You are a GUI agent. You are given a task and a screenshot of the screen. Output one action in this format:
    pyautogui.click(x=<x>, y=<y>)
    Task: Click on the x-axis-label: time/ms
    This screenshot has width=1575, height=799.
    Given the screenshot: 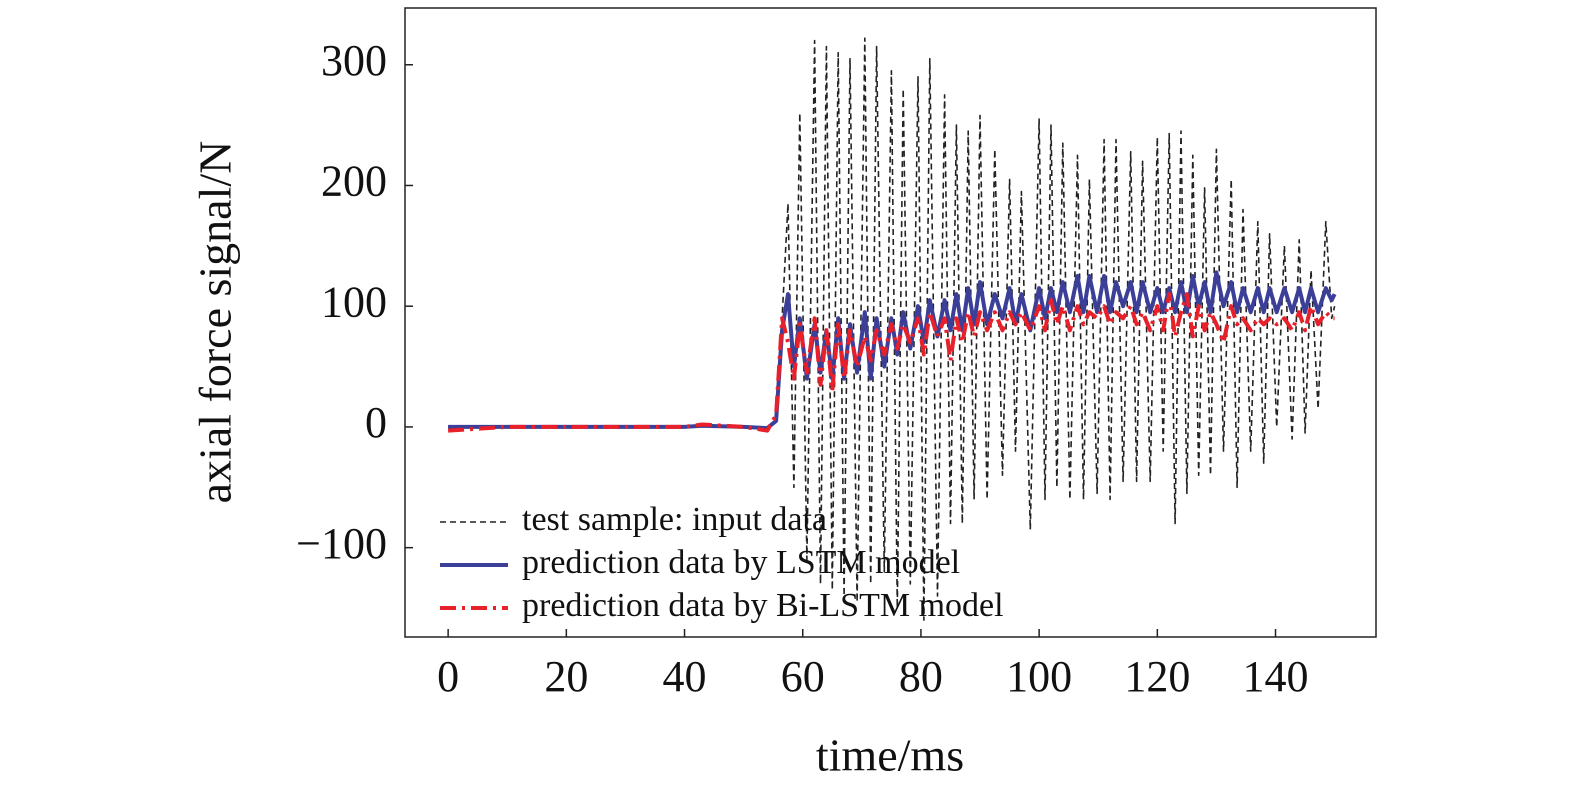 What is the action you would take?
    pyautogui.click(x=890, y=755)
    